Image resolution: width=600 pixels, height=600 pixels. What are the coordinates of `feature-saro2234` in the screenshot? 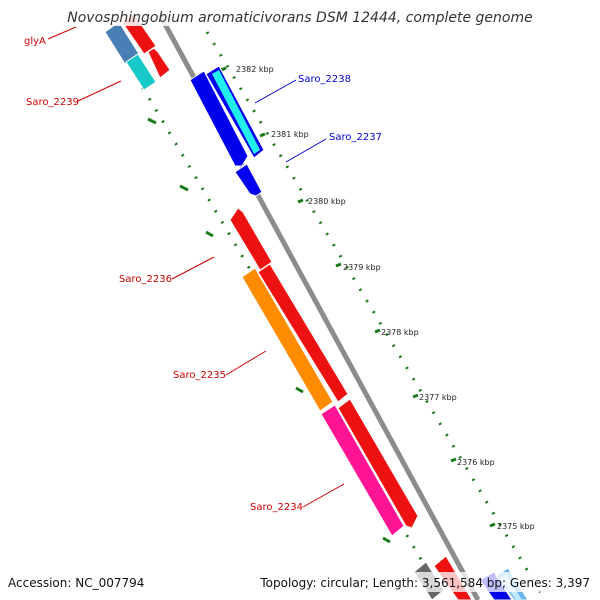 It's located at (362, 470).